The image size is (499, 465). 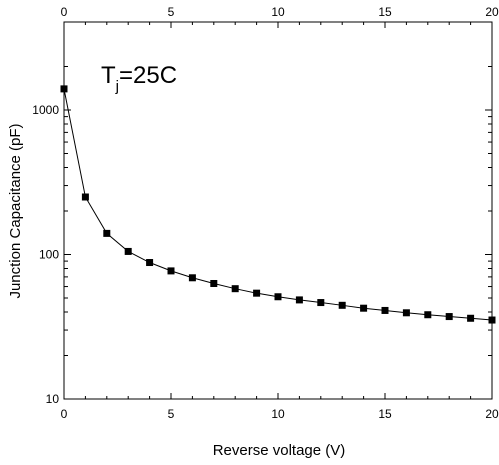 I want to click on top-x-tick-label: 0, so click(x=64, y=12).